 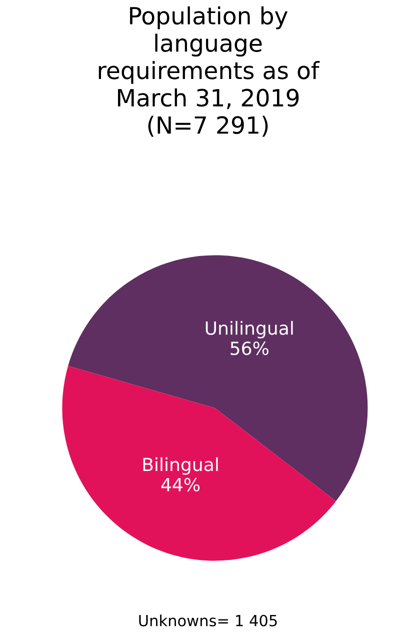 I want to click on data-label: 56%, so click(x=249, y=348).